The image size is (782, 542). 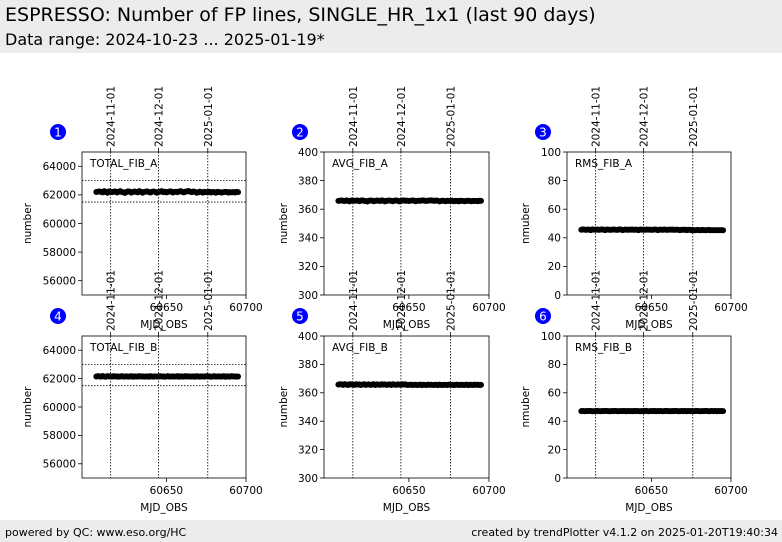 What do you see at coordinates (165, 39) in the screenshot?
I see `page-subtitle: Data range: 2024-10-23 ... 2025-01-19*` at bounding box center [165, 39].